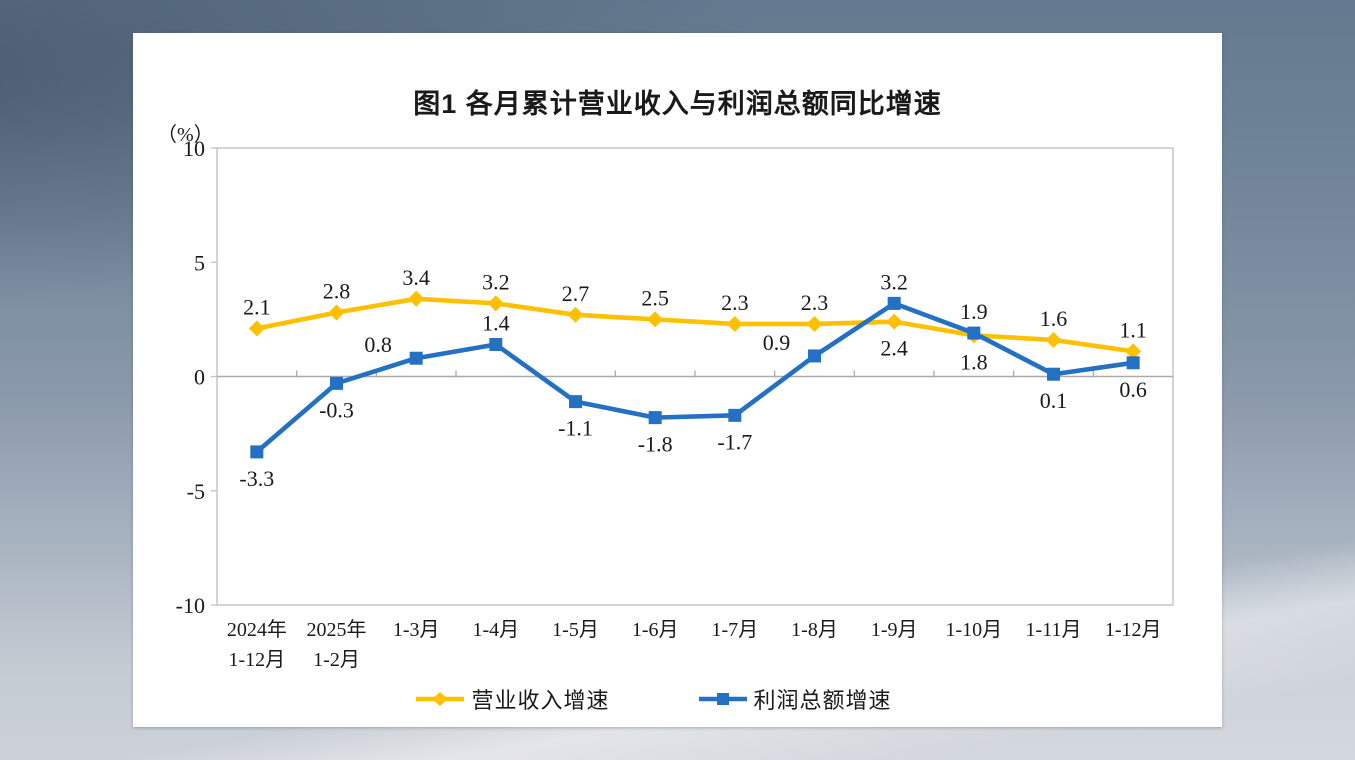 The image size is (1355, 760). I want to click on data-point-label: 1.8, so click(974, 361).